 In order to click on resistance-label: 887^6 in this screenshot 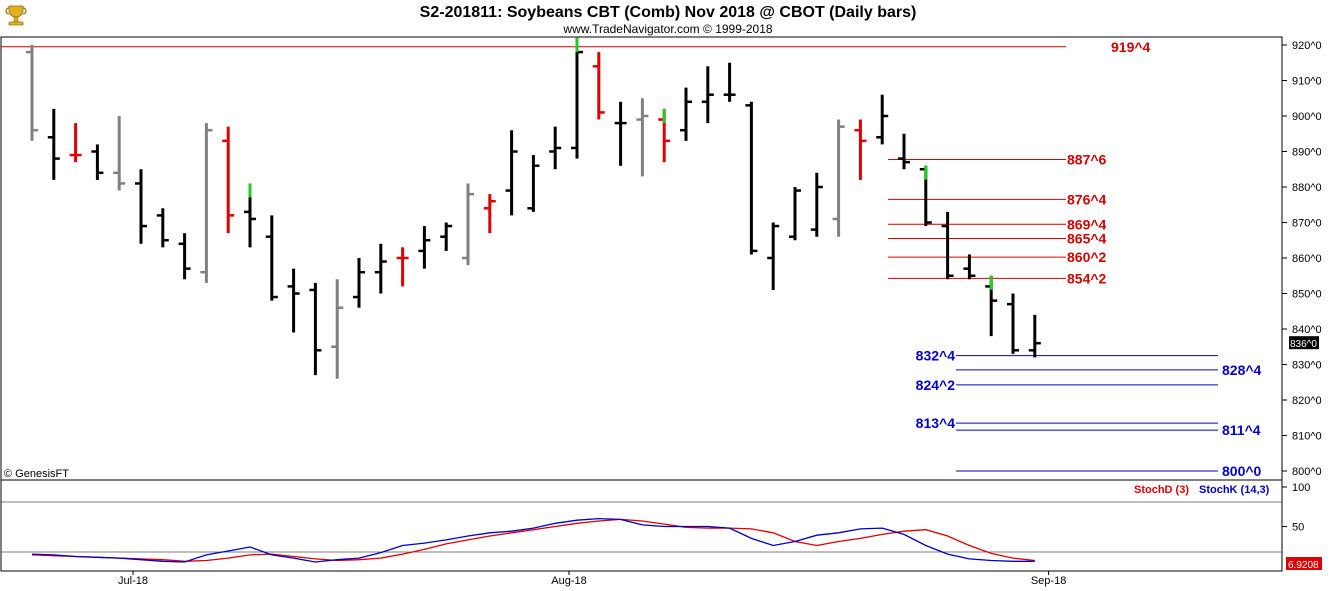, I will do `click(1087, 159)`.